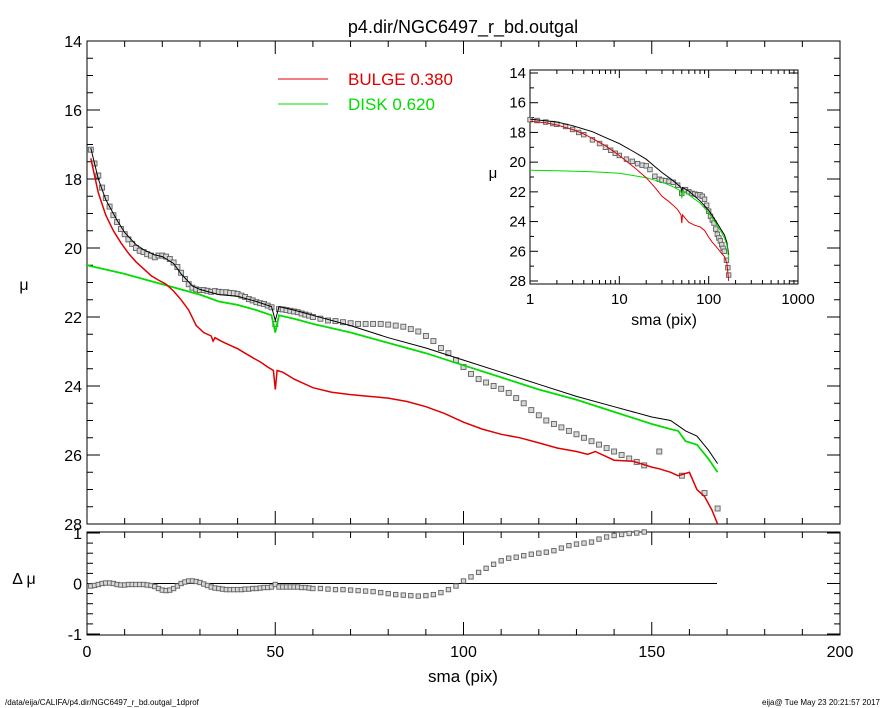 This screenshot has width=885, height=708. Describe the element at coordinates (463, 676) in the screenshot. I see `residual-x-axis-label: sma (pix)` at that location.